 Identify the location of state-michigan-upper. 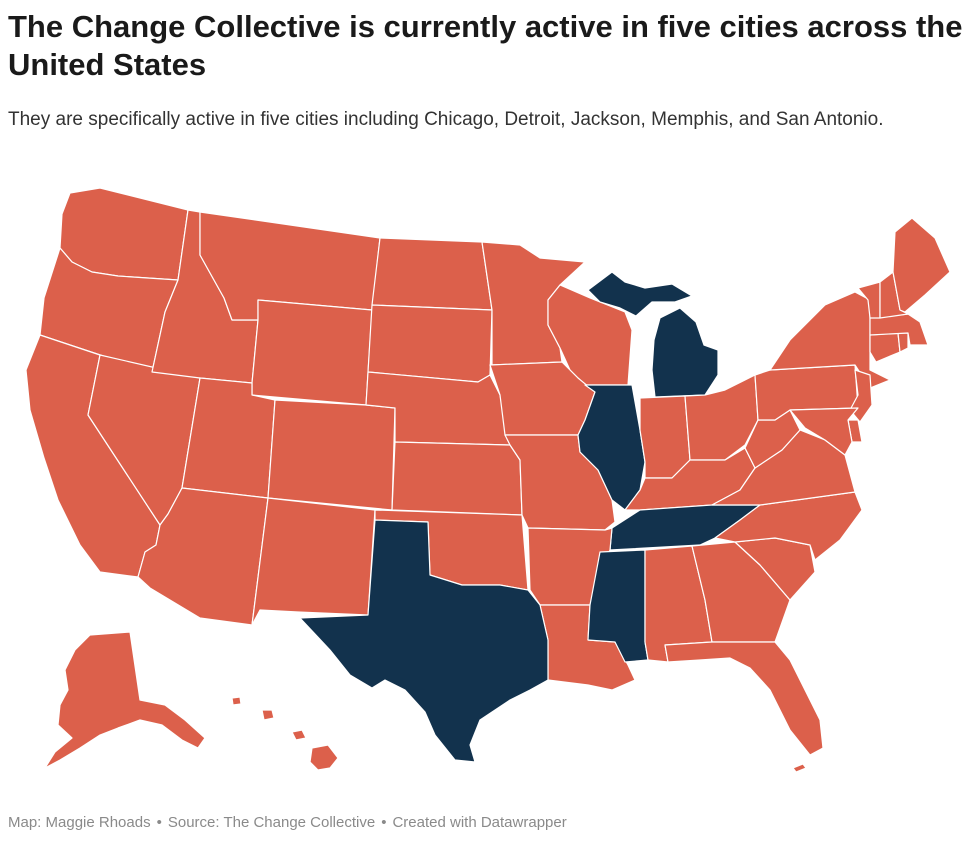
(640, 294).